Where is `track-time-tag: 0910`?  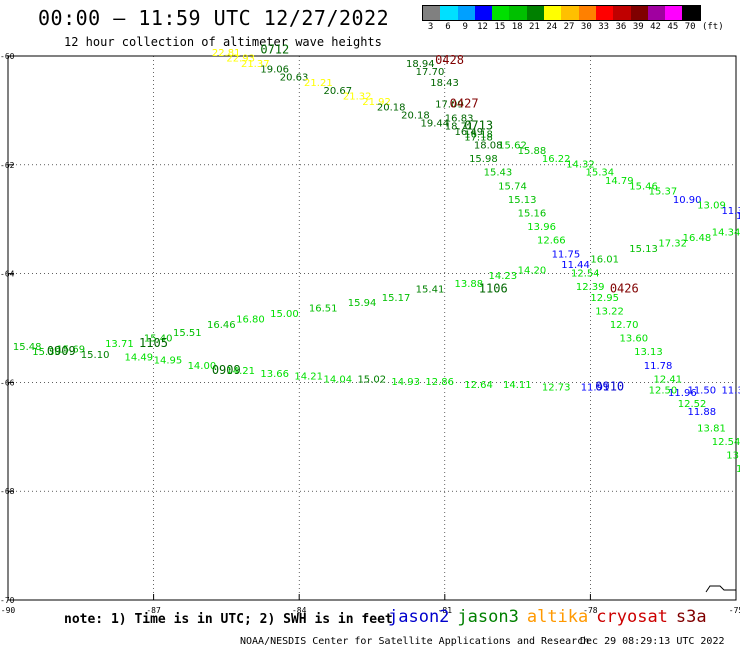
track-time-tag: 0910 is located at coordinates (609, 387).